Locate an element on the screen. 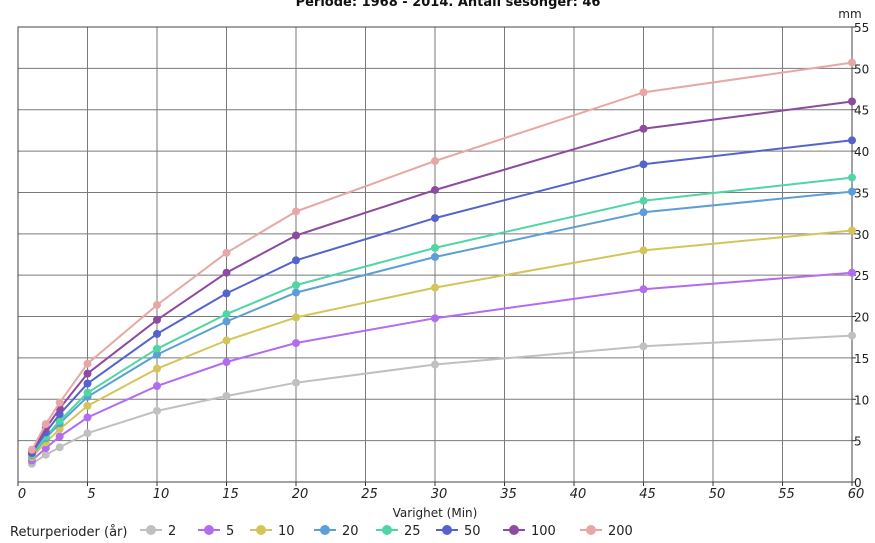  legend-label-100: 100 is located at coordinates (543, 531).